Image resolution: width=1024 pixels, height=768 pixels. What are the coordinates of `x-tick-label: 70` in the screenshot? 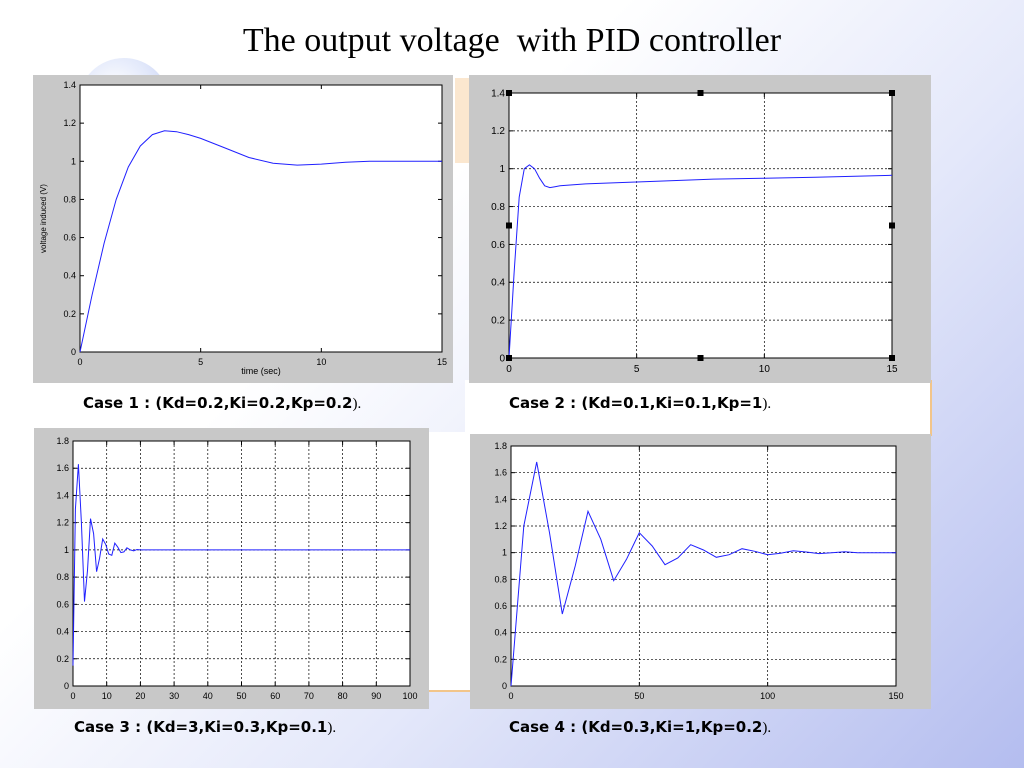 It's located at (309, 696).